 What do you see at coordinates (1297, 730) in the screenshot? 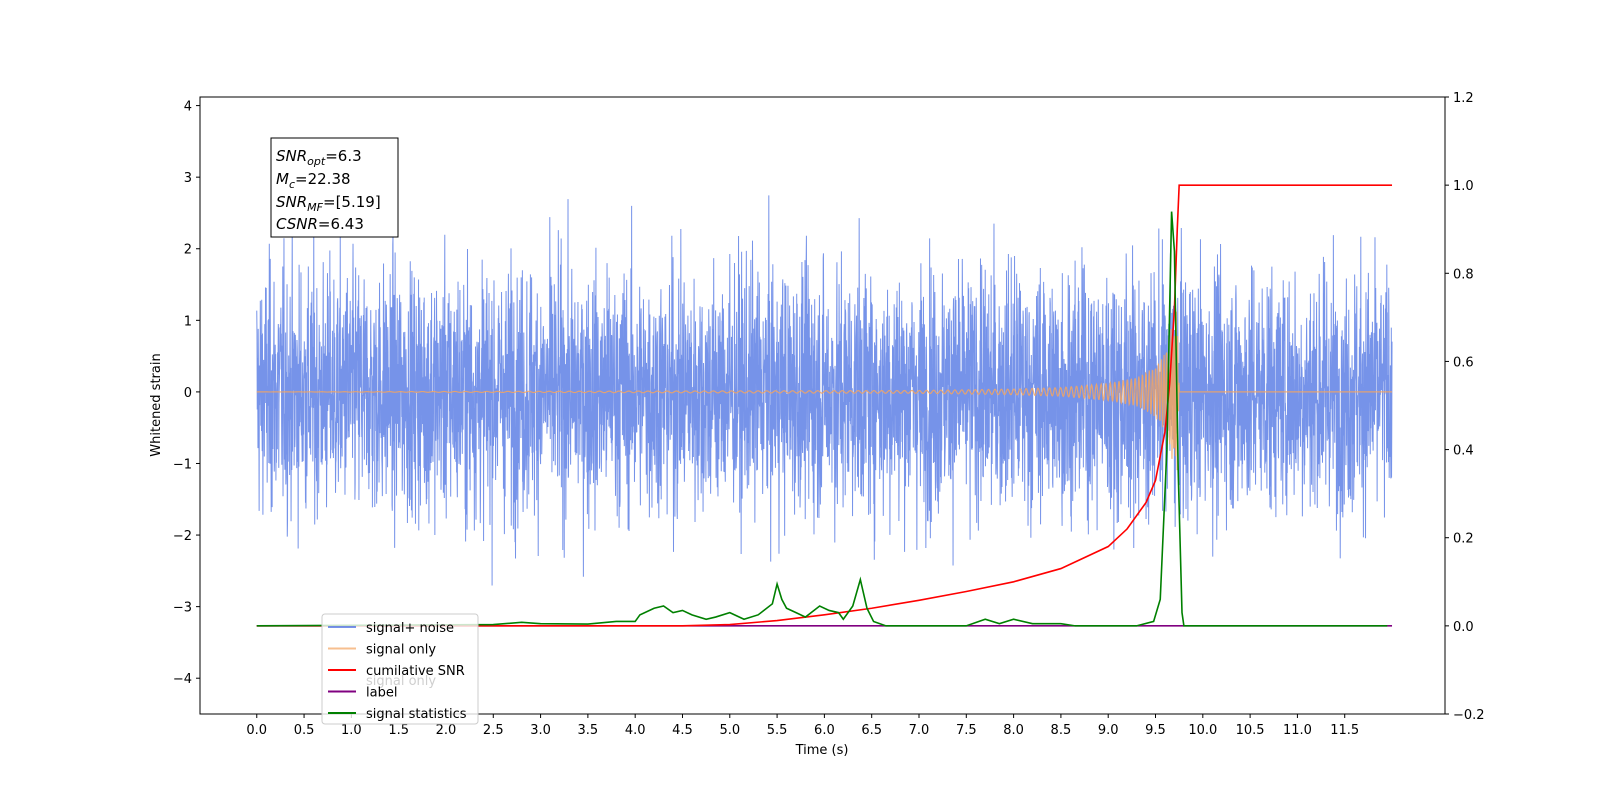
I see `x-tick-label: 11.0` at bounding box center [1297, 730].